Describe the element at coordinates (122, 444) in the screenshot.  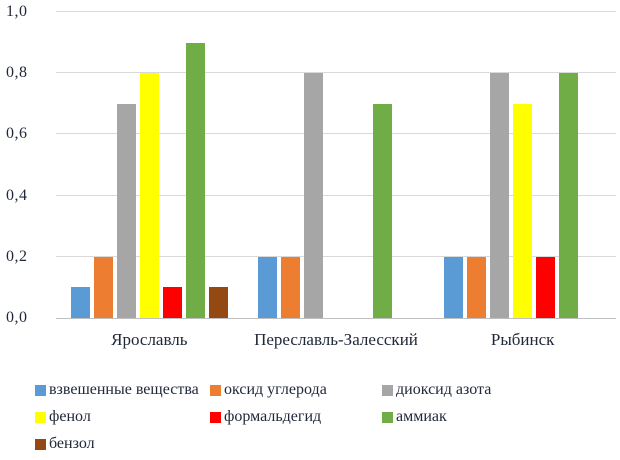
I see `legend-item: бензол` at that location.